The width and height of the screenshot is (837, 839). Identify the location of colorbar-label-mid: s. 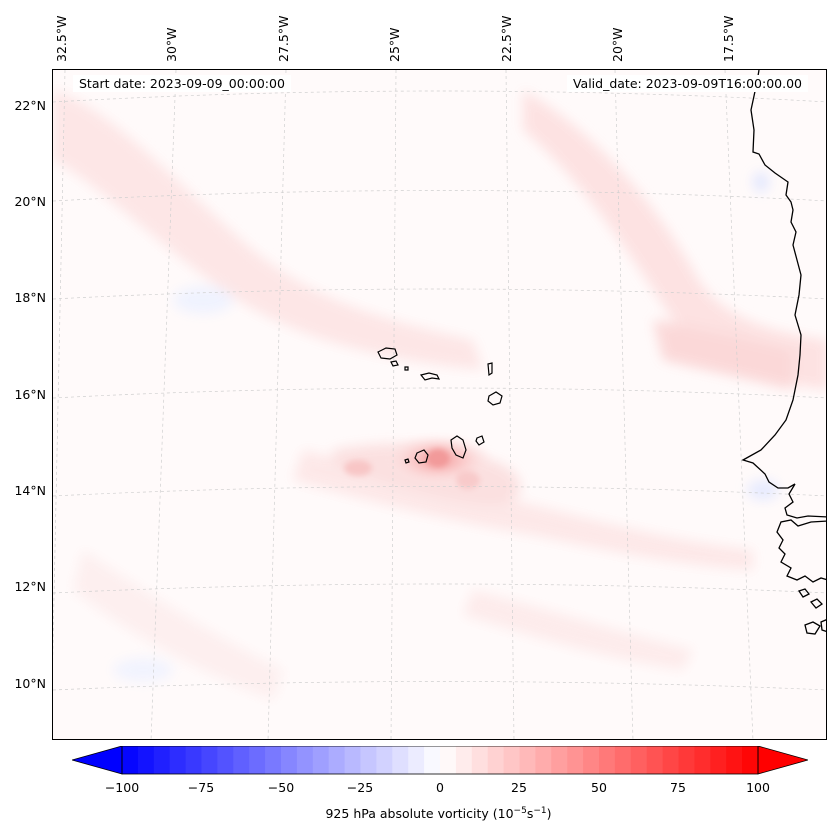
(530, 814).